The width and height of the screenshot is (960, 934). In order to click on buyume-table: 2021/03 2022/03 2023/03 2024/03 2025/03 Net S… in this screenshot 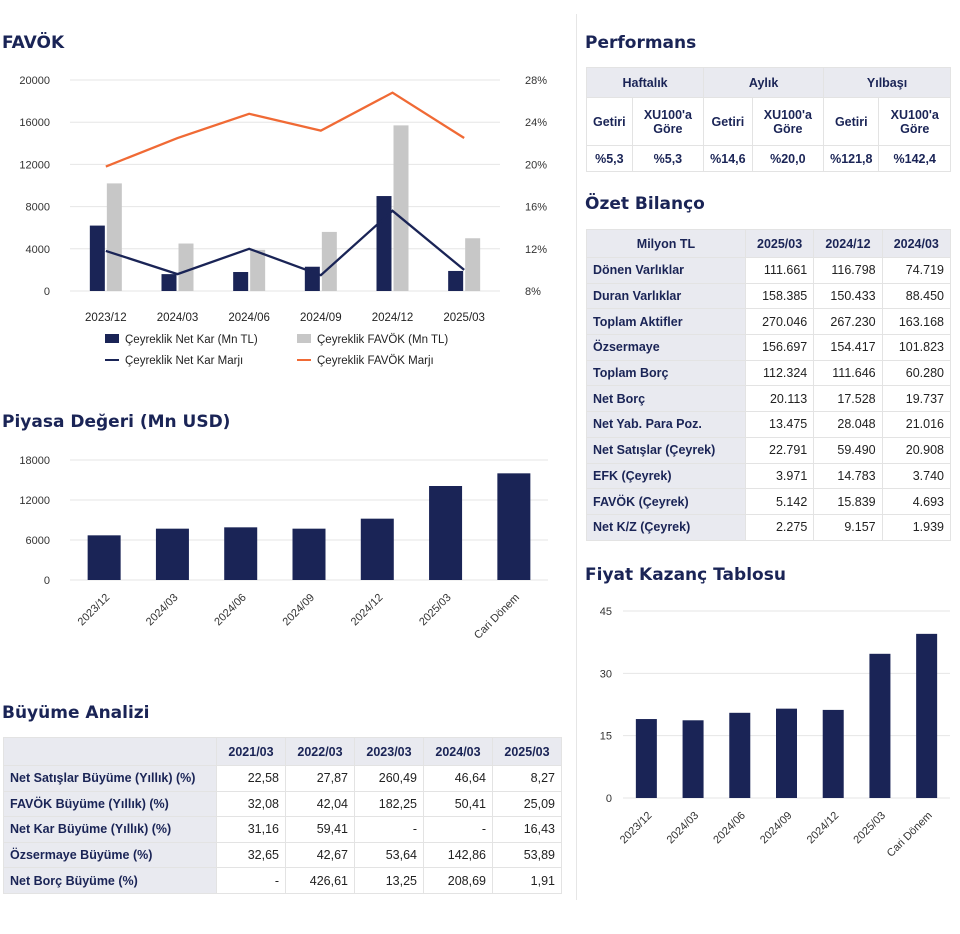, I will do `click(282, 815)`.